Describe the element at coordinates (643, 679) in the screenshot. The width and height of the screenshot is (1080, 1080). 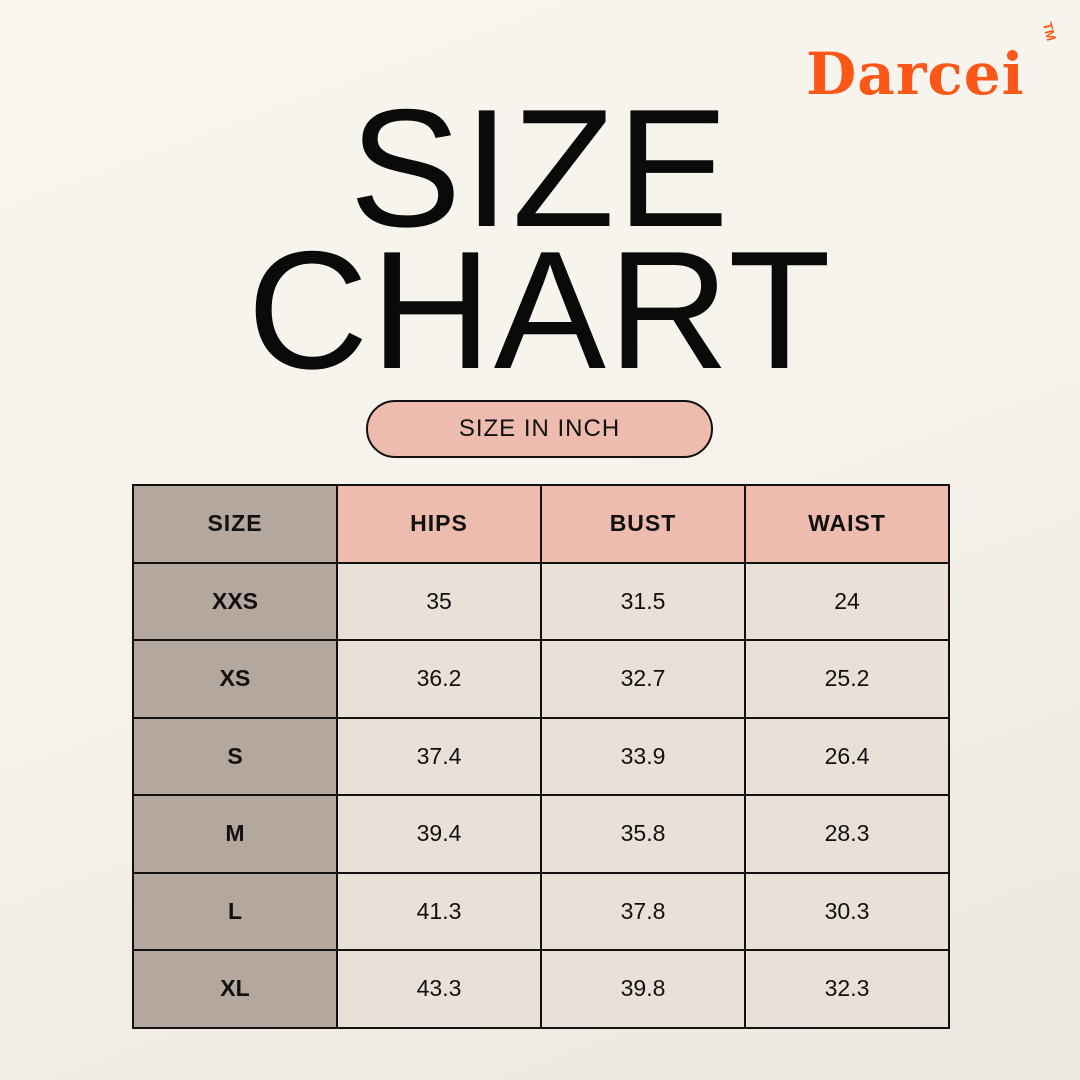
I see `cell-bust: 32.7` at that location.